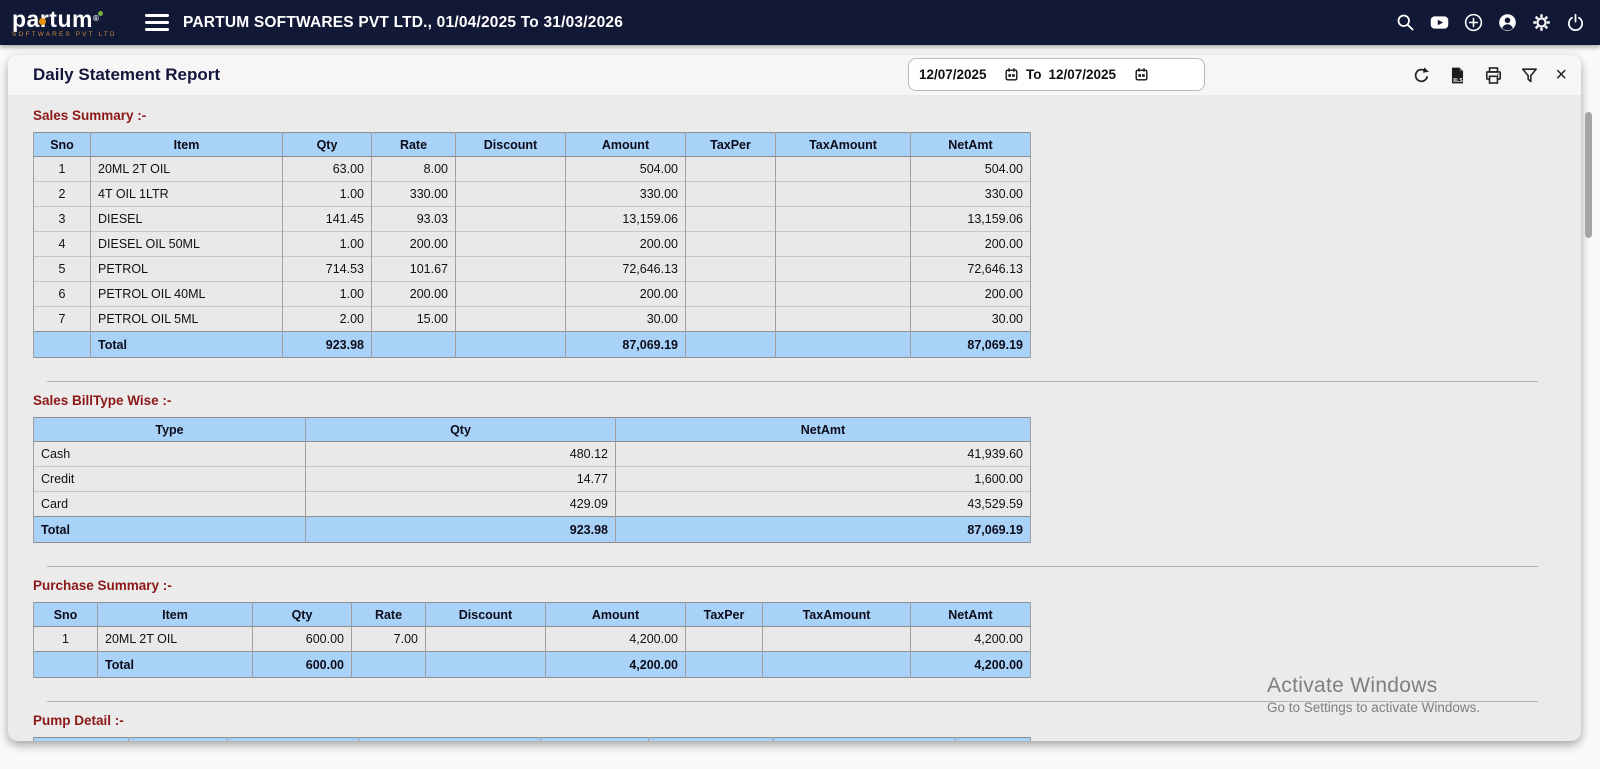 The height and width of the screenshot is (769, 1600). I want to click on settings-gear-icon, so click(1541, 23).